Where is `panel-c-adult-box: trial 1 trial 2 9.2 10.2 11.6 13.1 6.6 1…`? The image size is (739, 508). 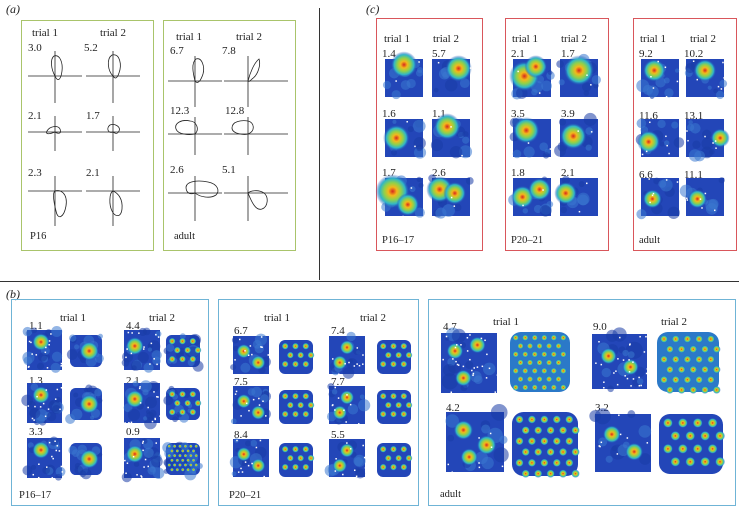
panel-c-adult-box: trial 1 trial 2 9.2 10.2 11.6 13.1 6.6 1… is located at coordinates (685, 134).